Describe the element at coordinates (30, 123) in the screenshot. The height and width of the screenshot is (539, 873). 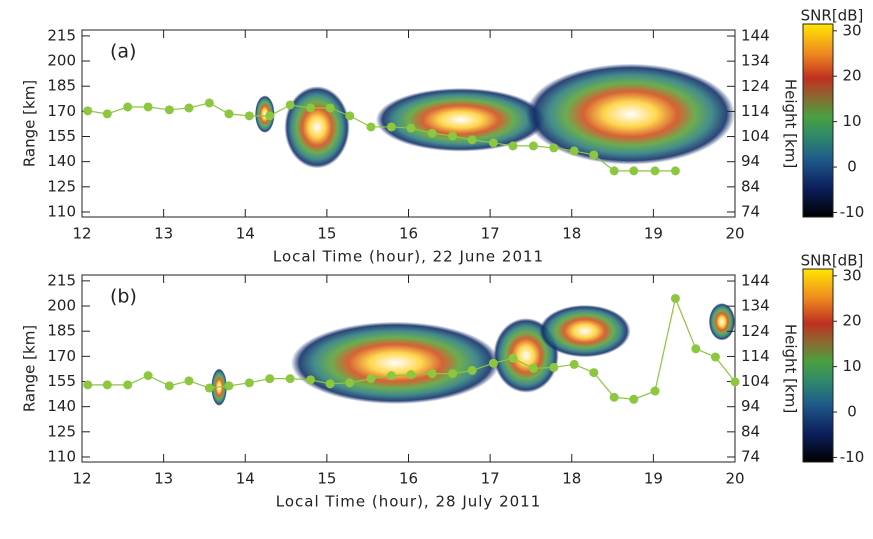
I see `y-axis-label: Range [km]` at that location.